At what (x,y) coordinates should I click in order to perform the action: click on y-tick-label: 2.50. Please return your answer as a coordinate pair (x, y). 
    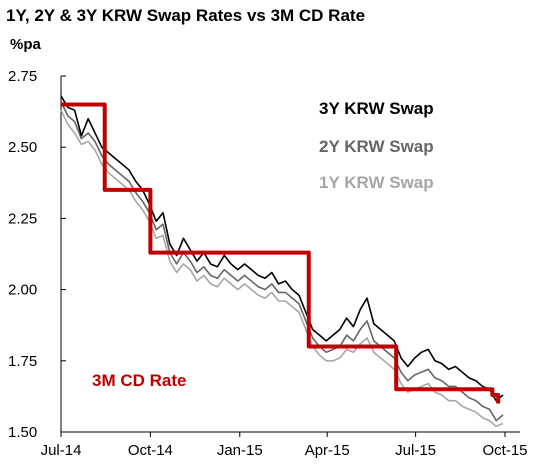
    Looking at the image, I should click on (22, 147).